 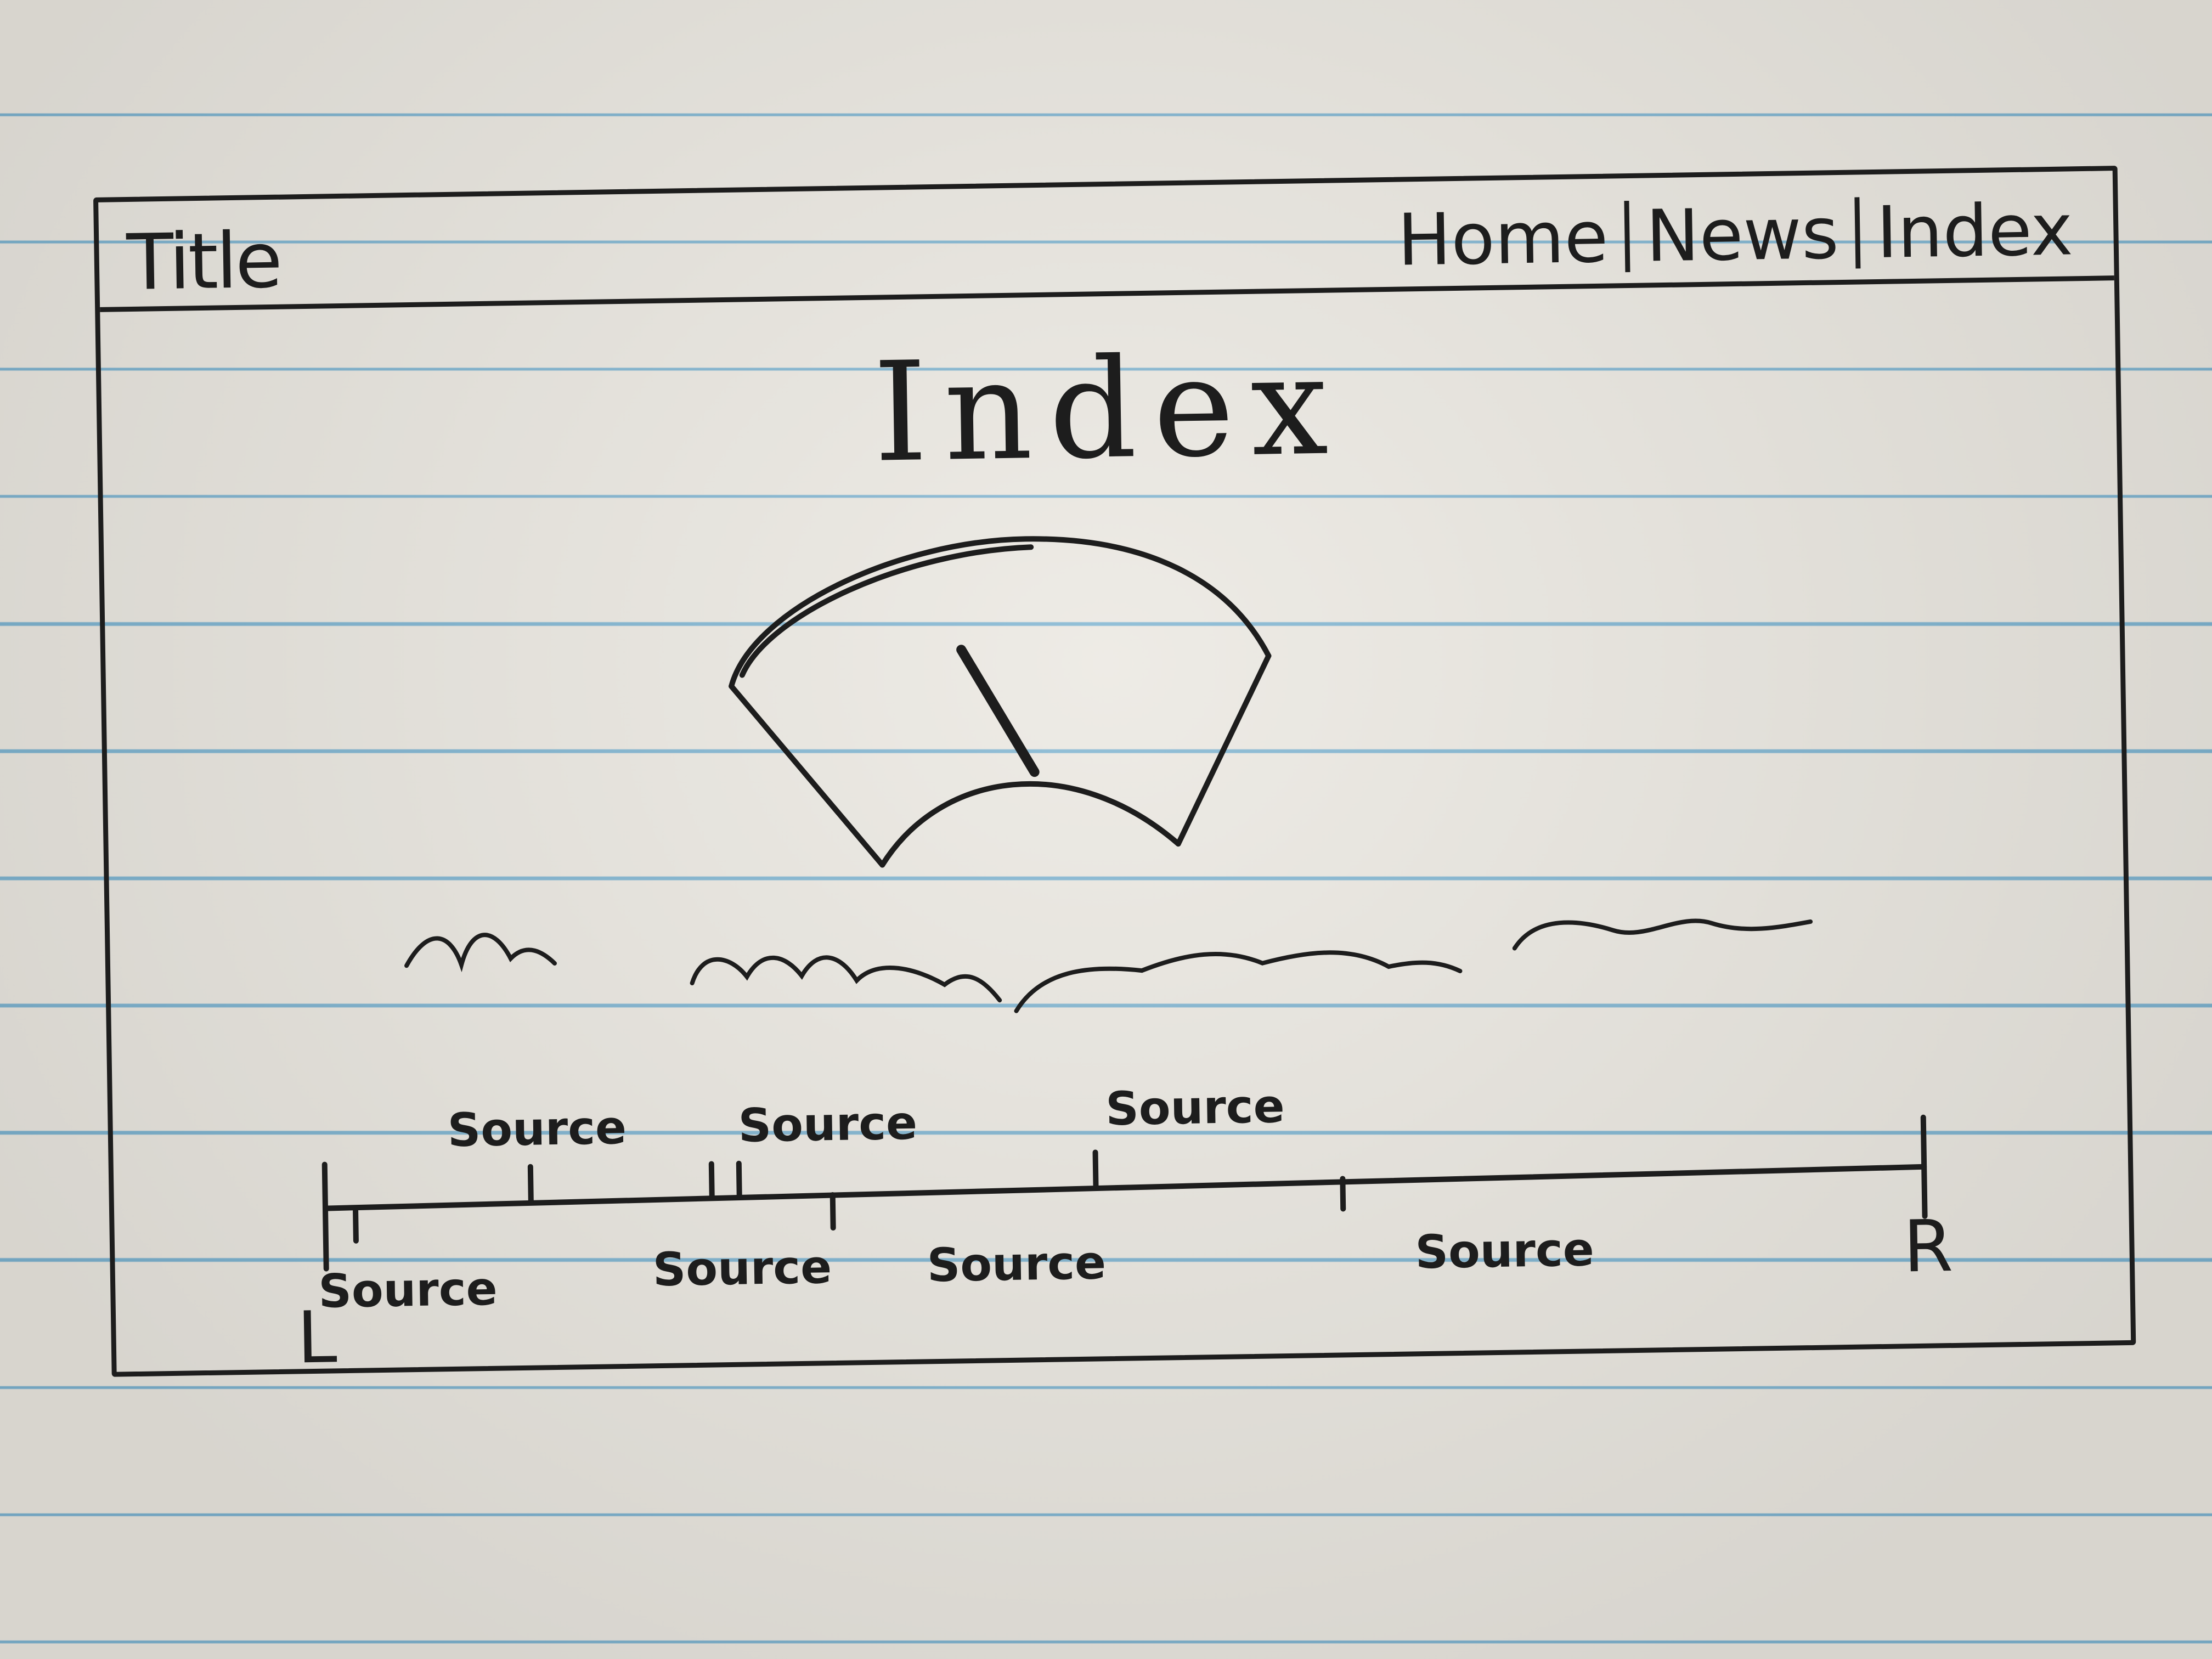 What do you see at coordinates (1126, 1187) in the screenshot?
I see `timeline-axis` at bounding box center [1126, 1187].